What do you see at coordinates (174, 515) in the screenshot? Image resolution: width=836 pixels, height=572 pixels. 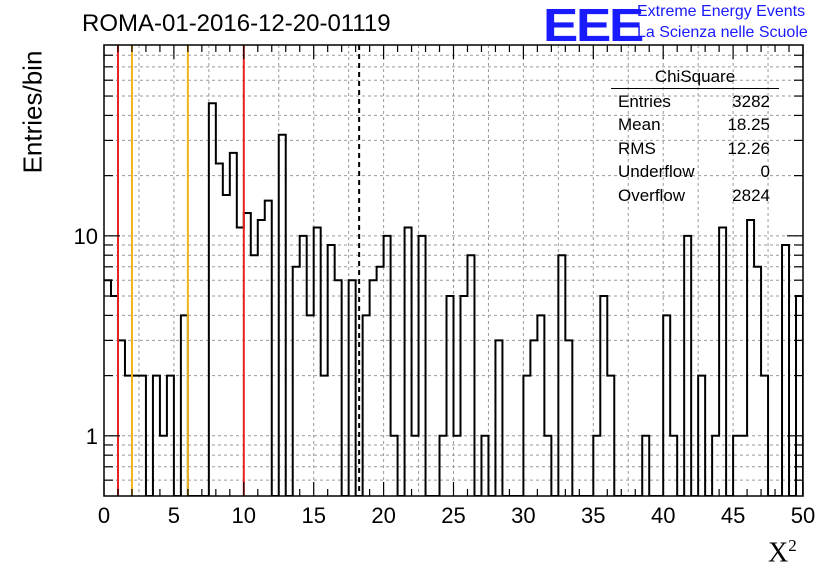 I see `x-tick-label: 5` at bounding box center [174, 515].